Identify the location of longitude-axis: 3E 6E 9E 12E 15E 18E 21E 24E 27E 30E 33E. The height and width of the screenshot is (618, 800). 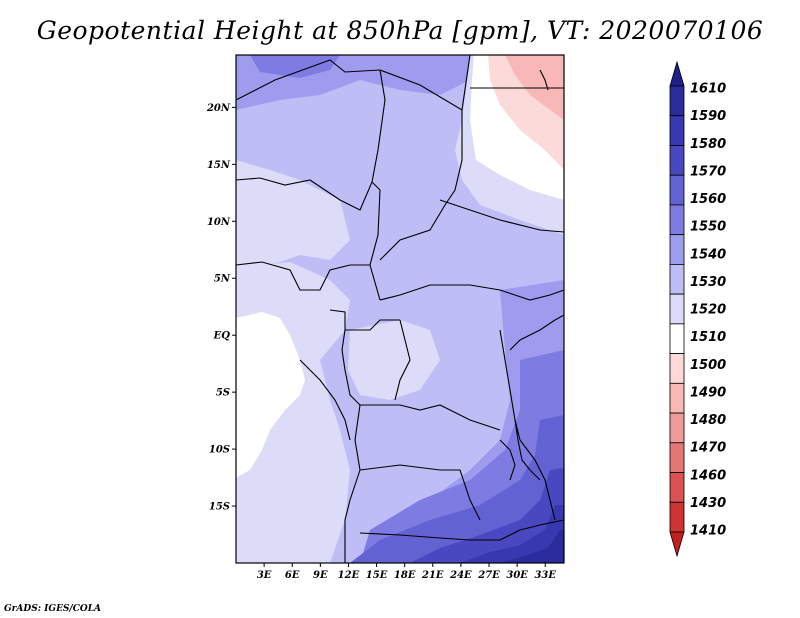
(406, 572).